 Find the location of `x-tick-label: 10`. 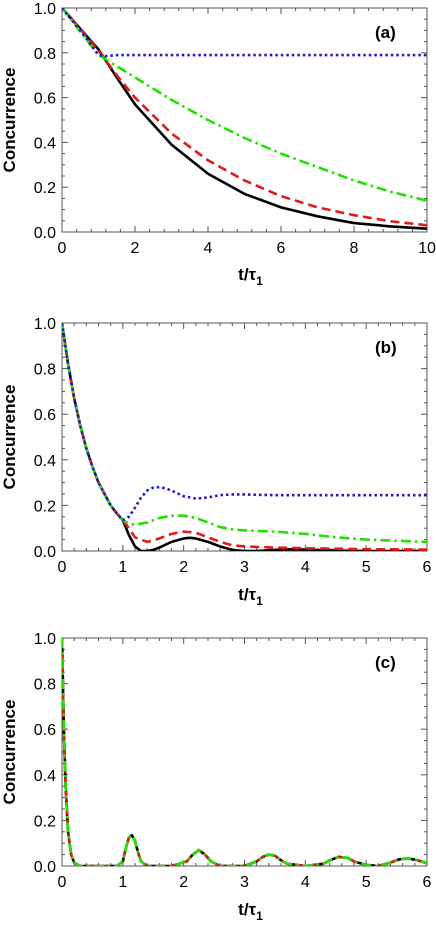

x-tick-label: 10 is located at coordinates (427, 248).